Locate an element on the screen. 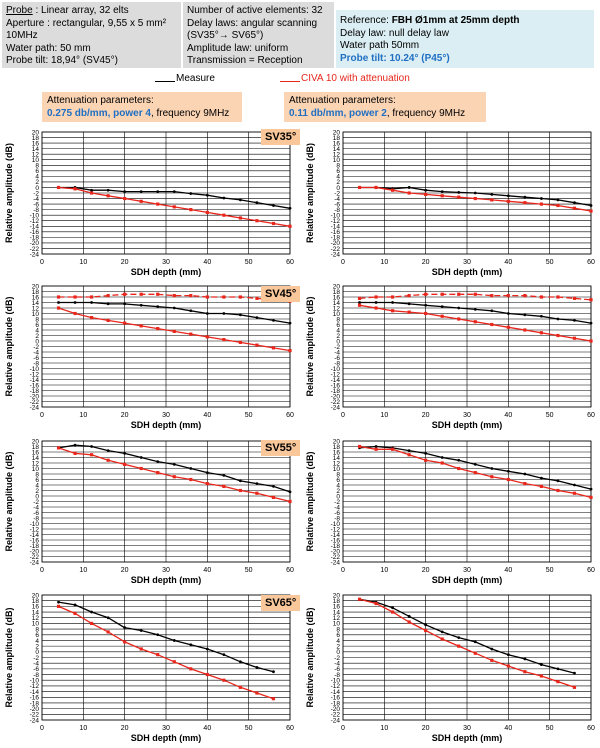 The height and width of the screenshot is (748, 600). y-tick-label: 14 is located at coordinates (36, 458).